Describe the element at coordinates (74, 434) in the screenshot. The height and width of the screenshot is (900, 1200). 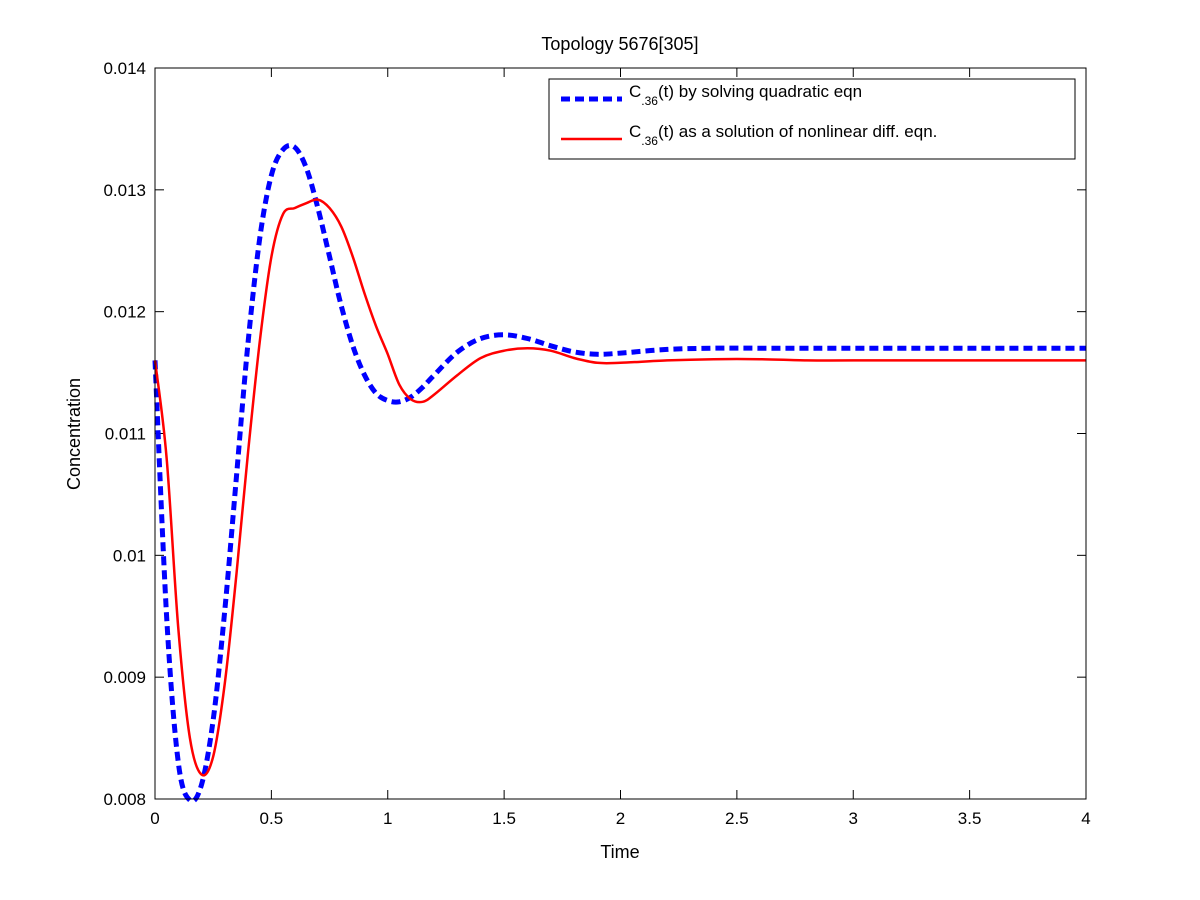
I see `y-axis-label: Concentration` at that location.